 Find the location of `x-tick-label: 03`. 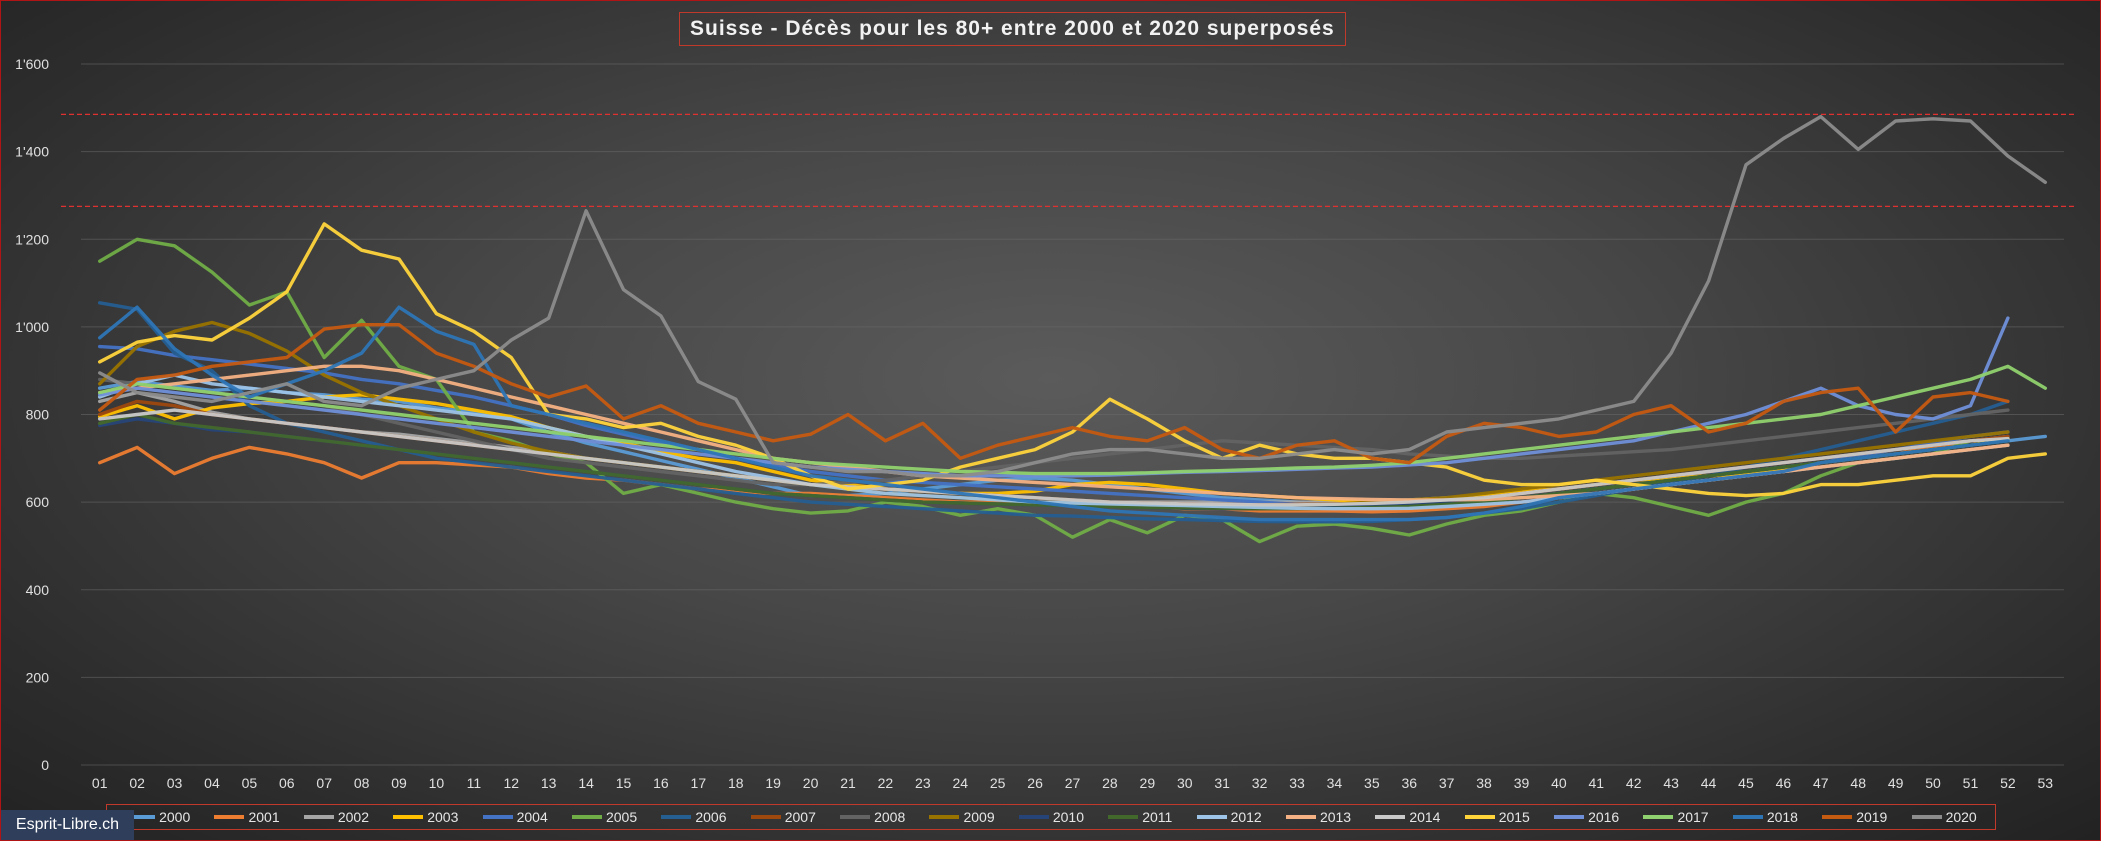

x-tick-label: 03 is located at coordinates (175, 783).